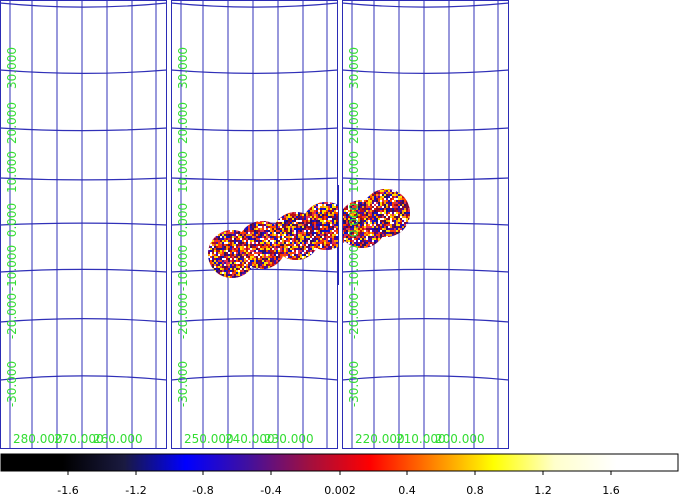  I want to click on ra-label: 250.000, so click(209, 439).